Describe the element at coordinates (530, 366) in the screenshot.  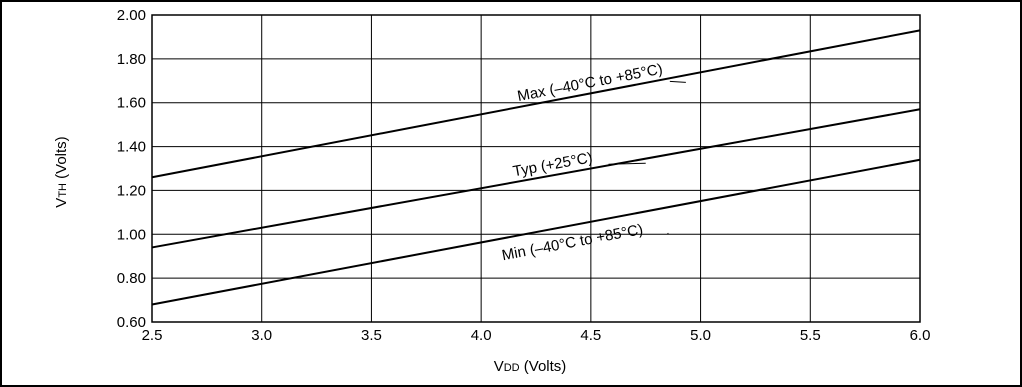
I see `x-axis-label: VDD (Volts)` at that location.